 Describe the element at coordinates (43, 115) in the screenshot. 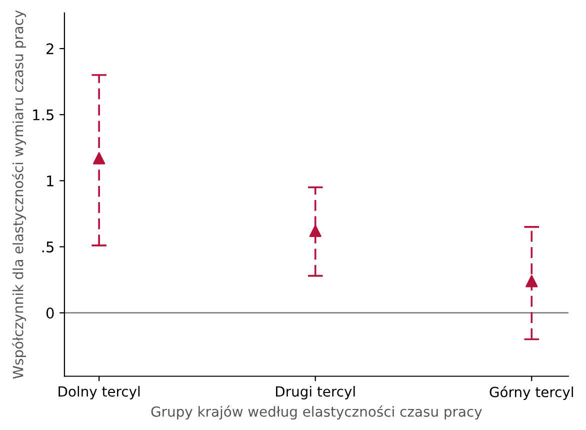

I see `y-tick-label: 1.5` at that location.